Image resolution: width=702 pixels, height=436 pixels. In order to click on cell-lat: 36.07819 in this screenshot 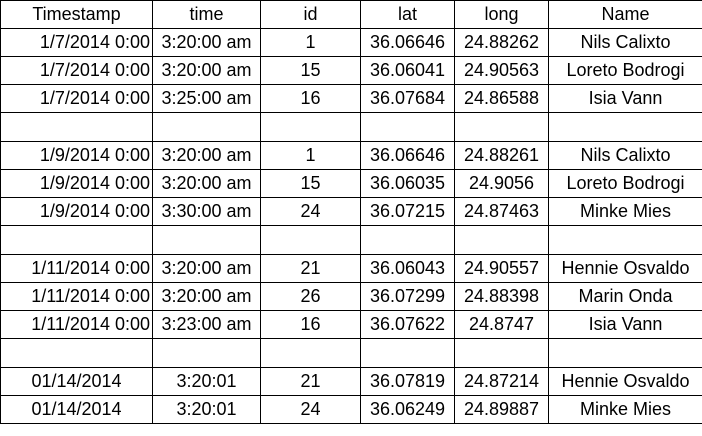, I will do `click(407, 381)`.